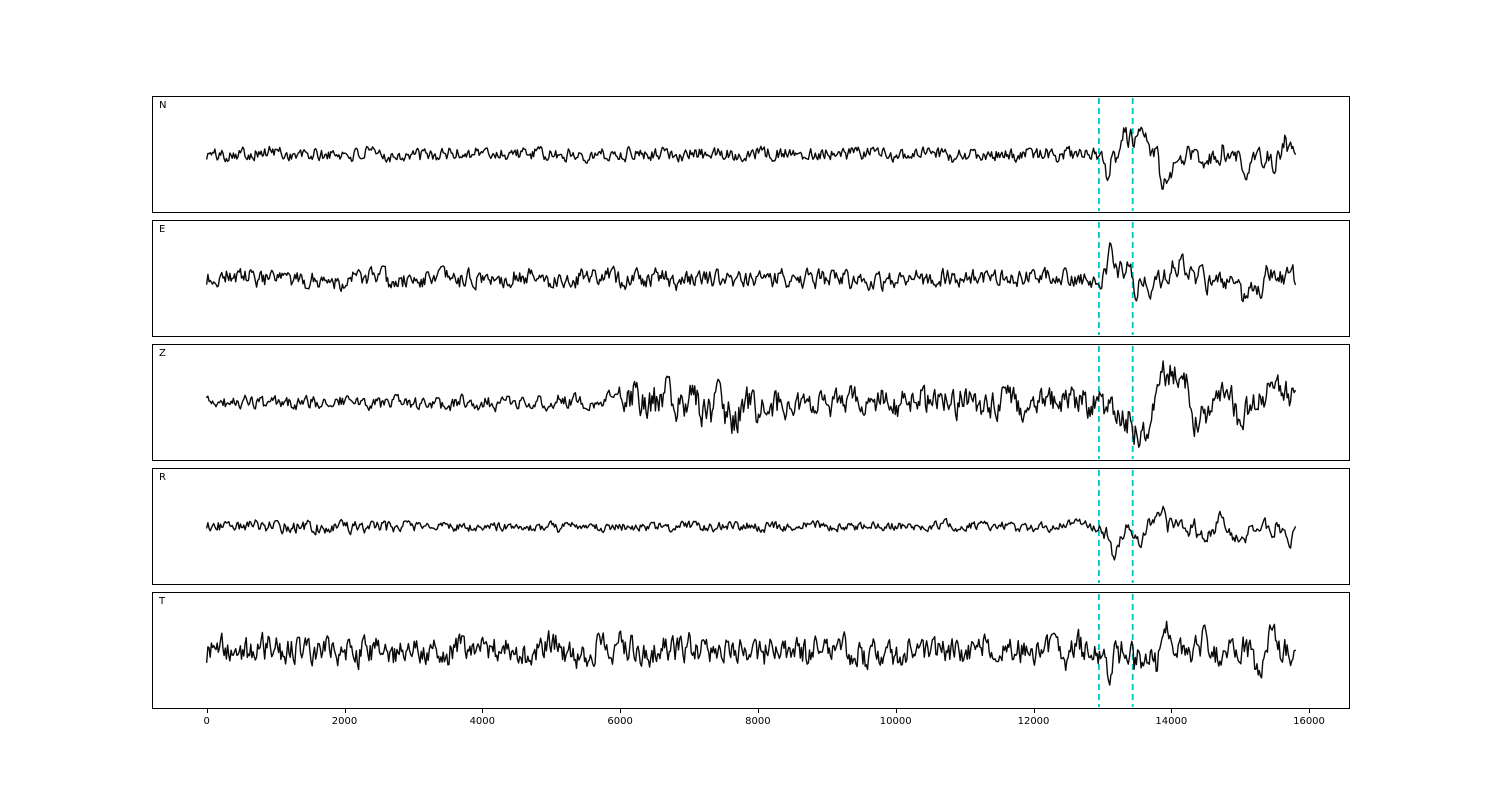  I want to click on x-axis: 0 2000 4000 6000 8000 10000 12000 14000 16000, so click(751, 725).